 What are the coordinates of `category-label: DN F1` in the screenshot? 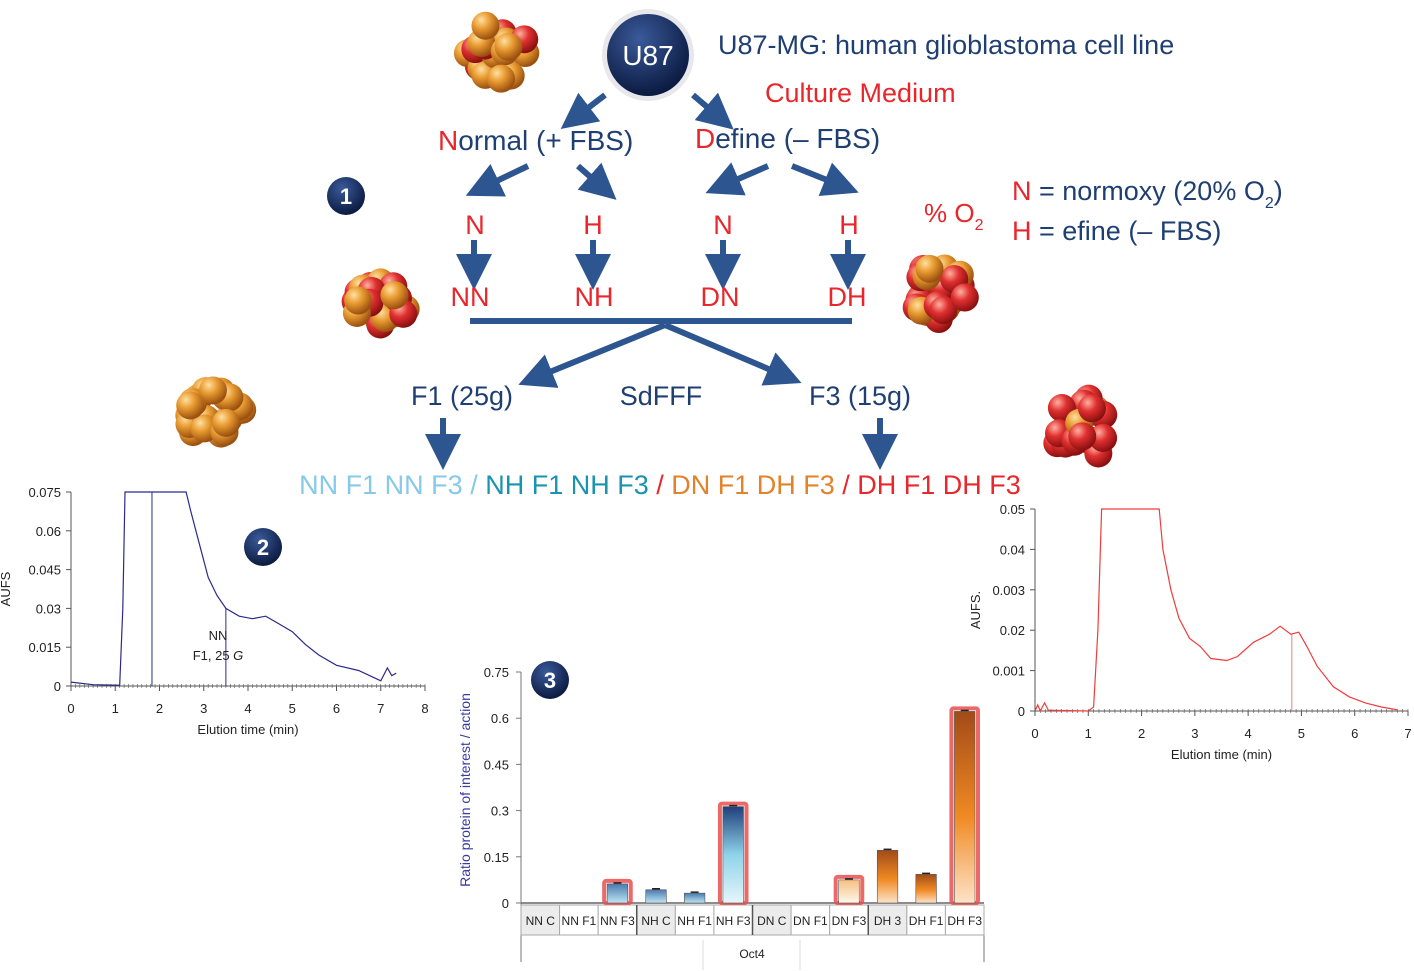 It's located at (810, 921).